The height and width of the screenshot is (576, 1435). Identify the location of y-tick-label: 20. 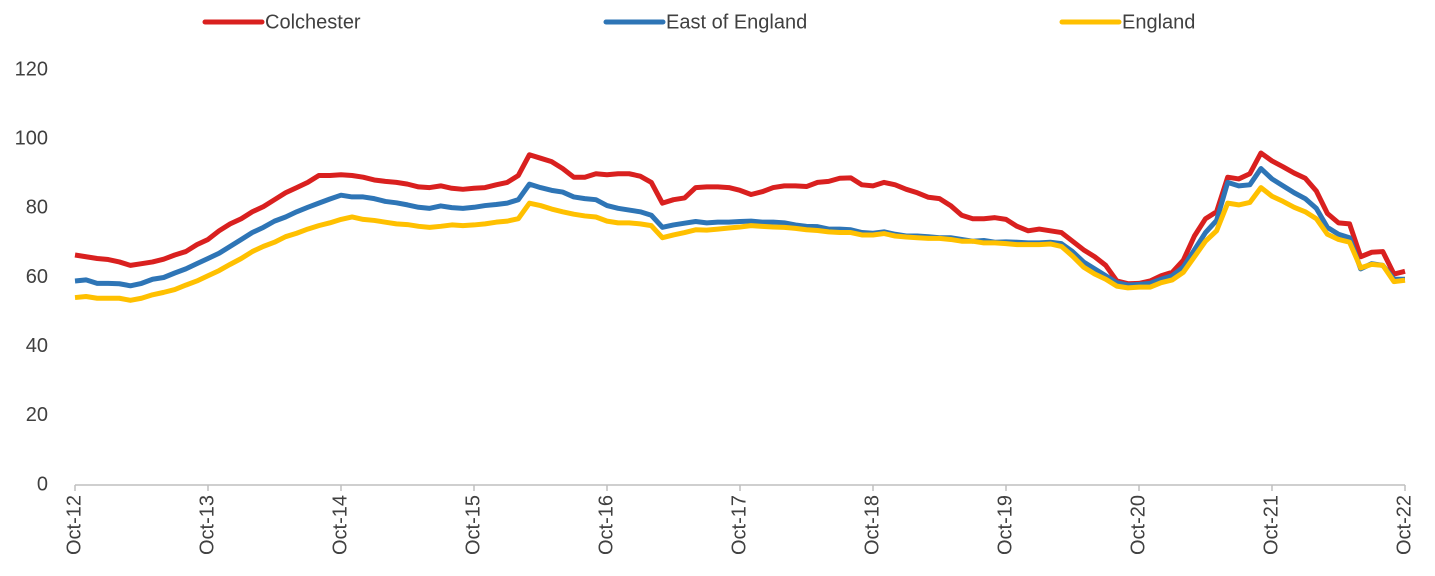
(37, 415).